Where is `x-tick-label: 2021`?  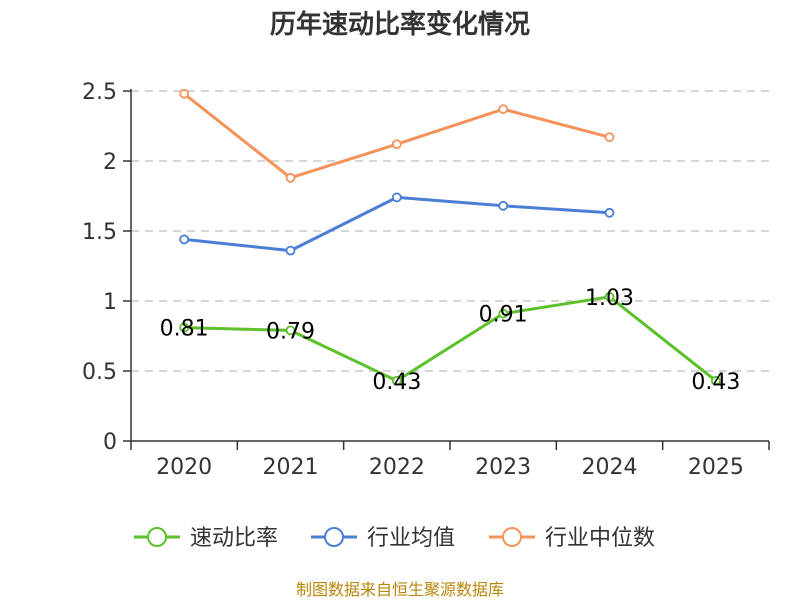
x-tick-label: 2021 is located at coordinates (291, 467).